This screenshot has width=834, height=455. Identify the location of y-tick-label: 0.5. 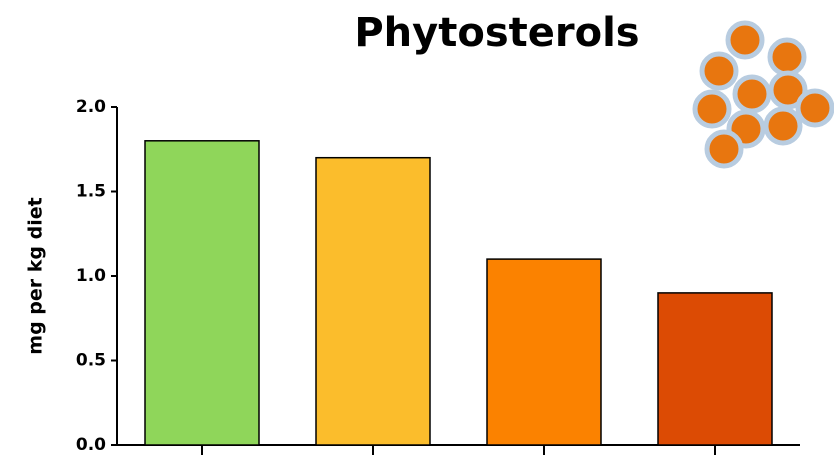
(91, 361).